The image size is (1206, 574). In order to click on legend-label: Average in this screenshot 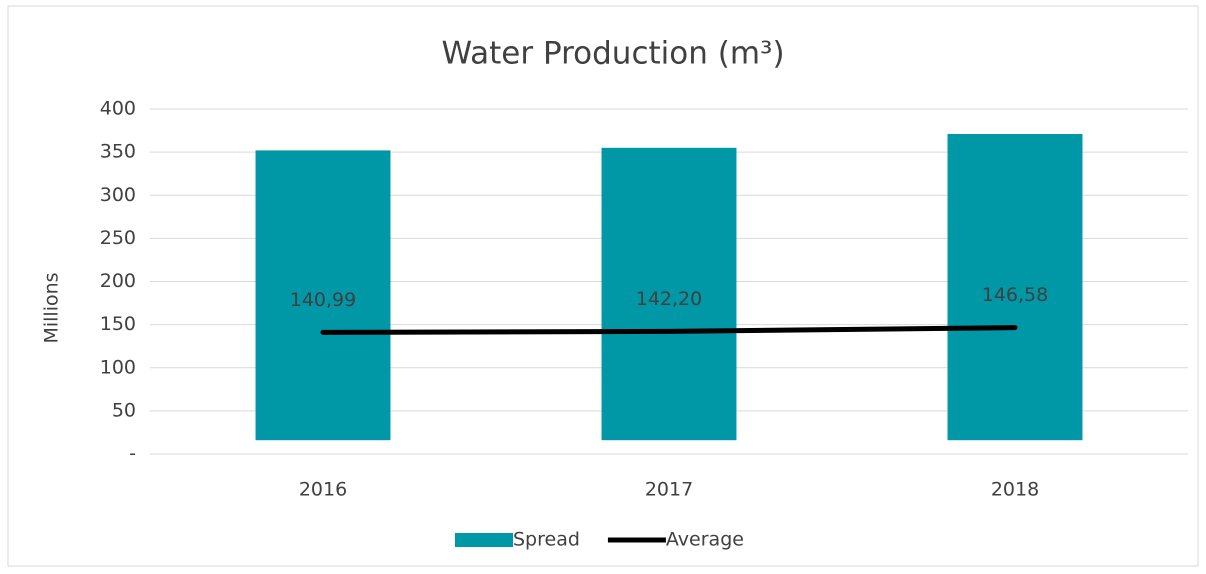, I will do `click(705, 540)`.